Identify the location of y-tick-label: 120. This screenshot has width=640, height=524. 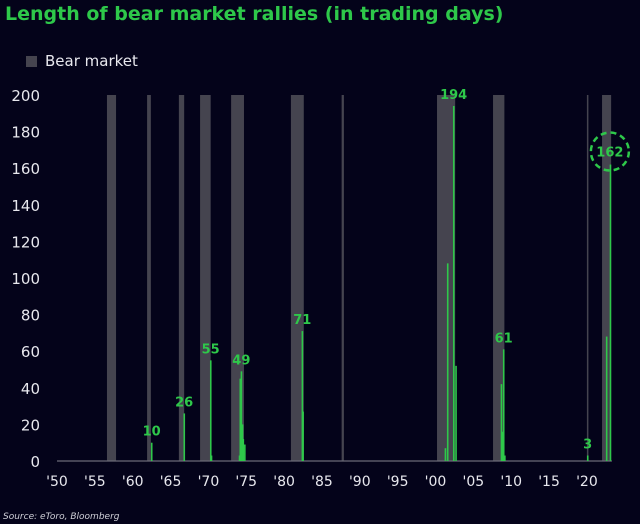
(25, 242).